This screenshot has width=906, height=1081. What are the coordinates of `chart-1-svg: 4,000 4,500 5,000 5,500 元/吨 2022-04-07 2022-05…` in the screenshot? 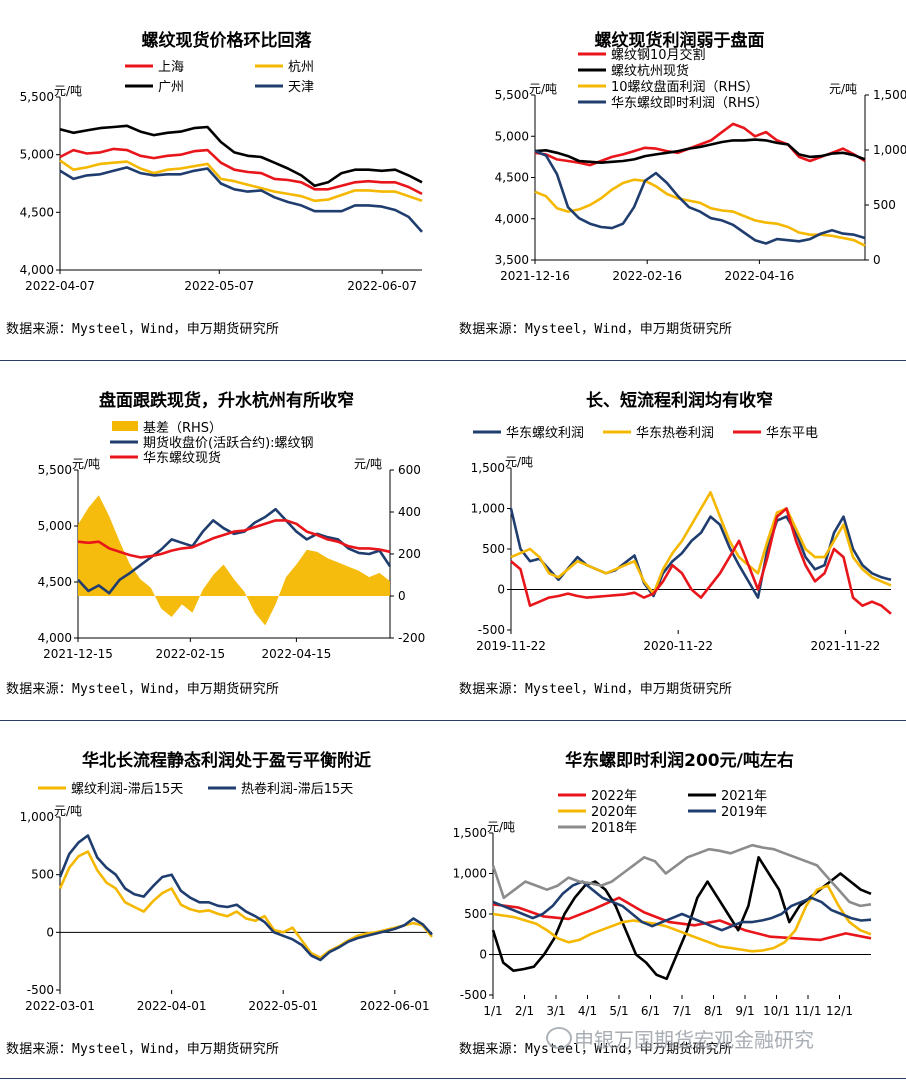 It's located at (221, 176).